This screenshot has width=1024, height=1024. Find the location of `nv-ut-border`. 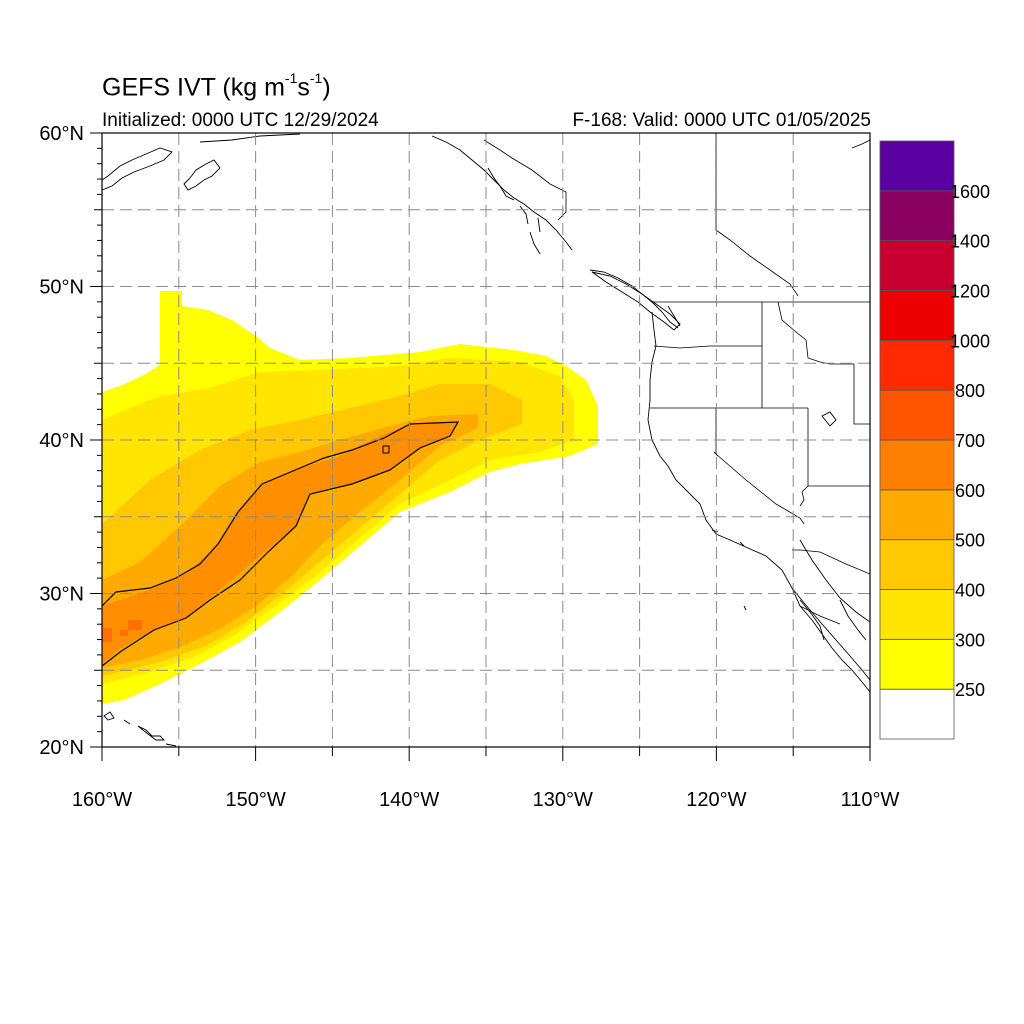

nv-ut-border is located at coordinates (804, 457).